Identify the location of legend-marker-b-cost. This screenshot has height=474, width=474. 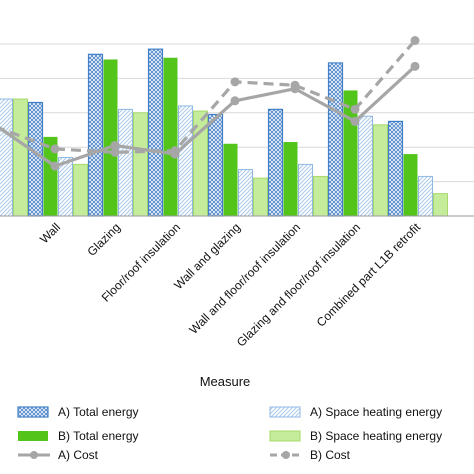
(286, 455).